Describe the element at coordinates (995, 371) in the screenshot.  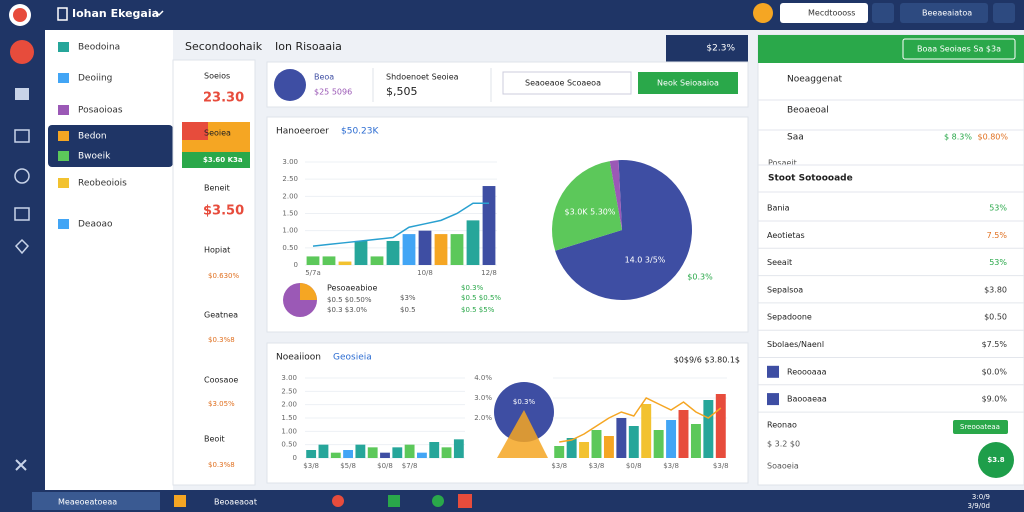
I see `row-value: $0.0%` at that location.